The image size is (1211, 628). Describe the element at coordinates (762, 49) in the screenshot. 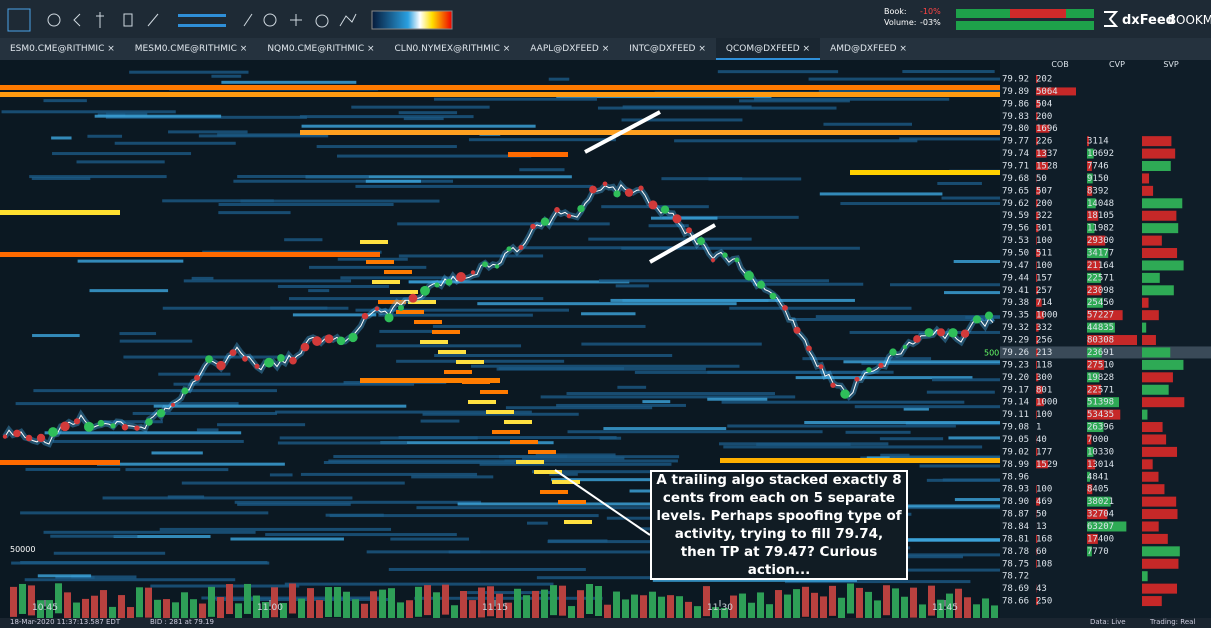

I see `tab-label: QCOM@DXFEED` at that location.